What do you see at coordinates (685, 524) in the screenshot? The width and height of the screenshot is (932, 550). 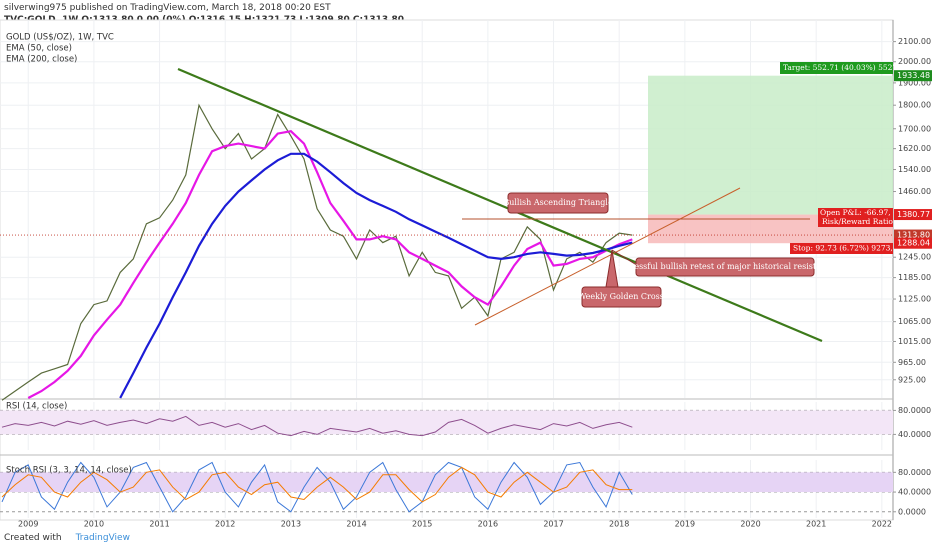 I see `x-tick-label: 2019` at bounding box center [685, 524].